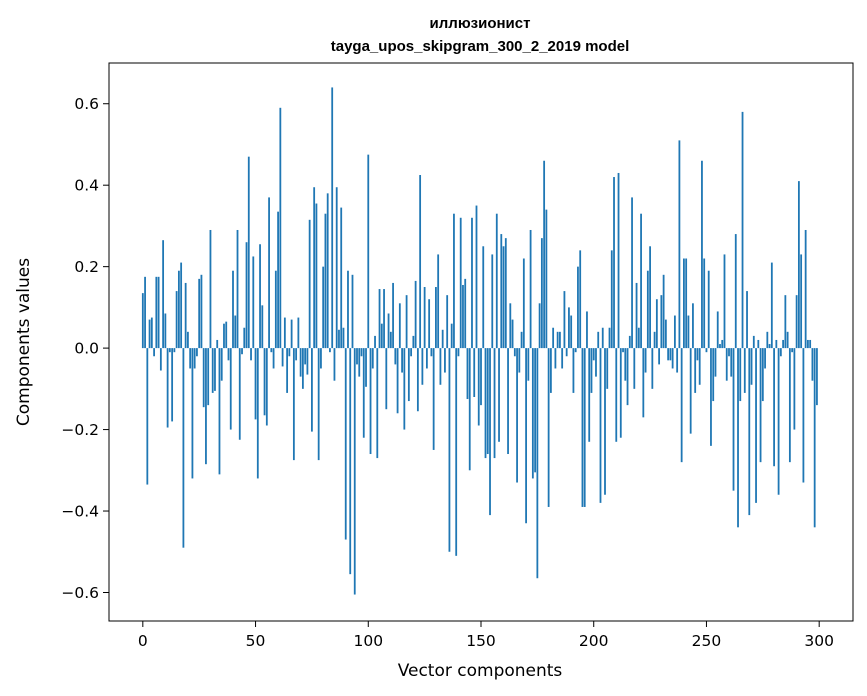 The width and height of the screenshot is (867, 696). What do you see at coordinates (80, 512) in the screenshot?
I see `y-tick-label: −0.4` at bounding box center [80, 512].